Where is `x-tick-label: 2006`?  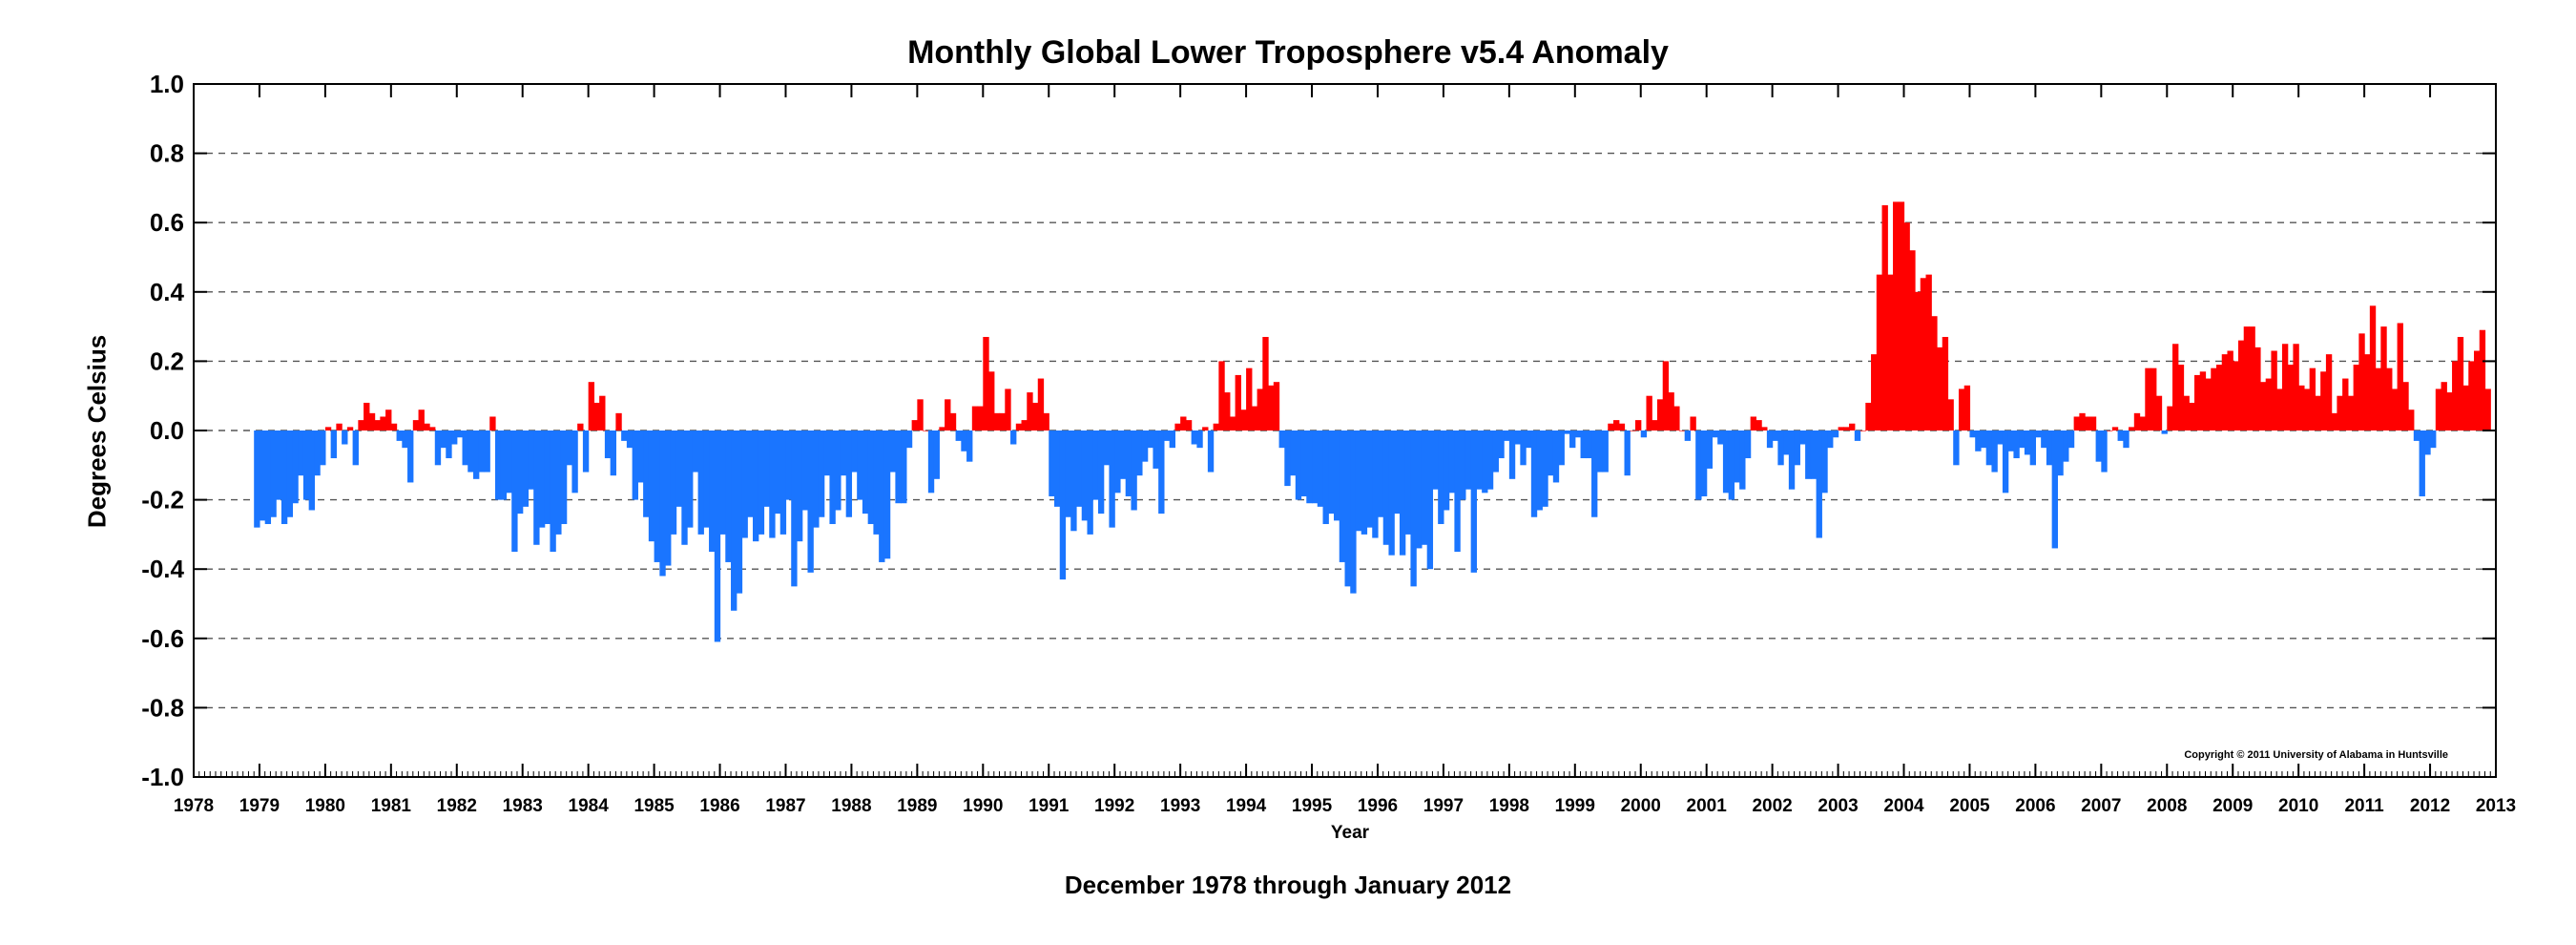 x-tick-label: 2006 is located at coordinates (2035, 806).